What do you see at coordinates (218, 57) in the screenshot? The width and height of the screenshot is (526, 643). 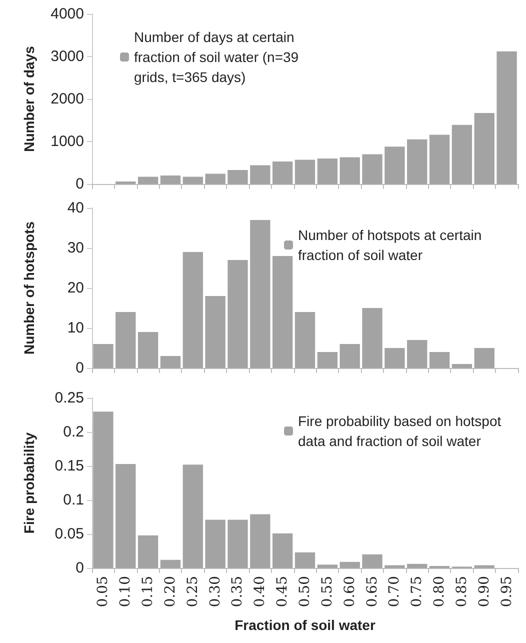 I see `legend-label: Number of days at certain fraction of soil water (n=39 grids, t=365 days)` at bounding box center [218, 57].